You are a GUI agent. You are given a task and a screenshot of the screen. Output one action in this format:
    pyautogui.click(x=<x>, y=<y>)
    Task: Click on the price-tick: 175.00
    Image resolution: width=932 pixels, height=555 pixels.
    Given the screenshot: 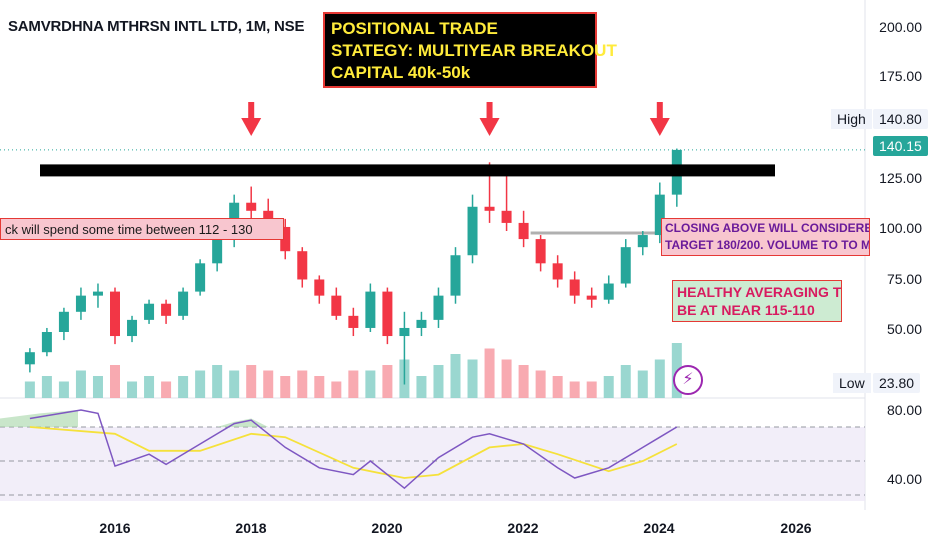 What is the action you would take?
    pyautogui.click(x=900, y=76)
    